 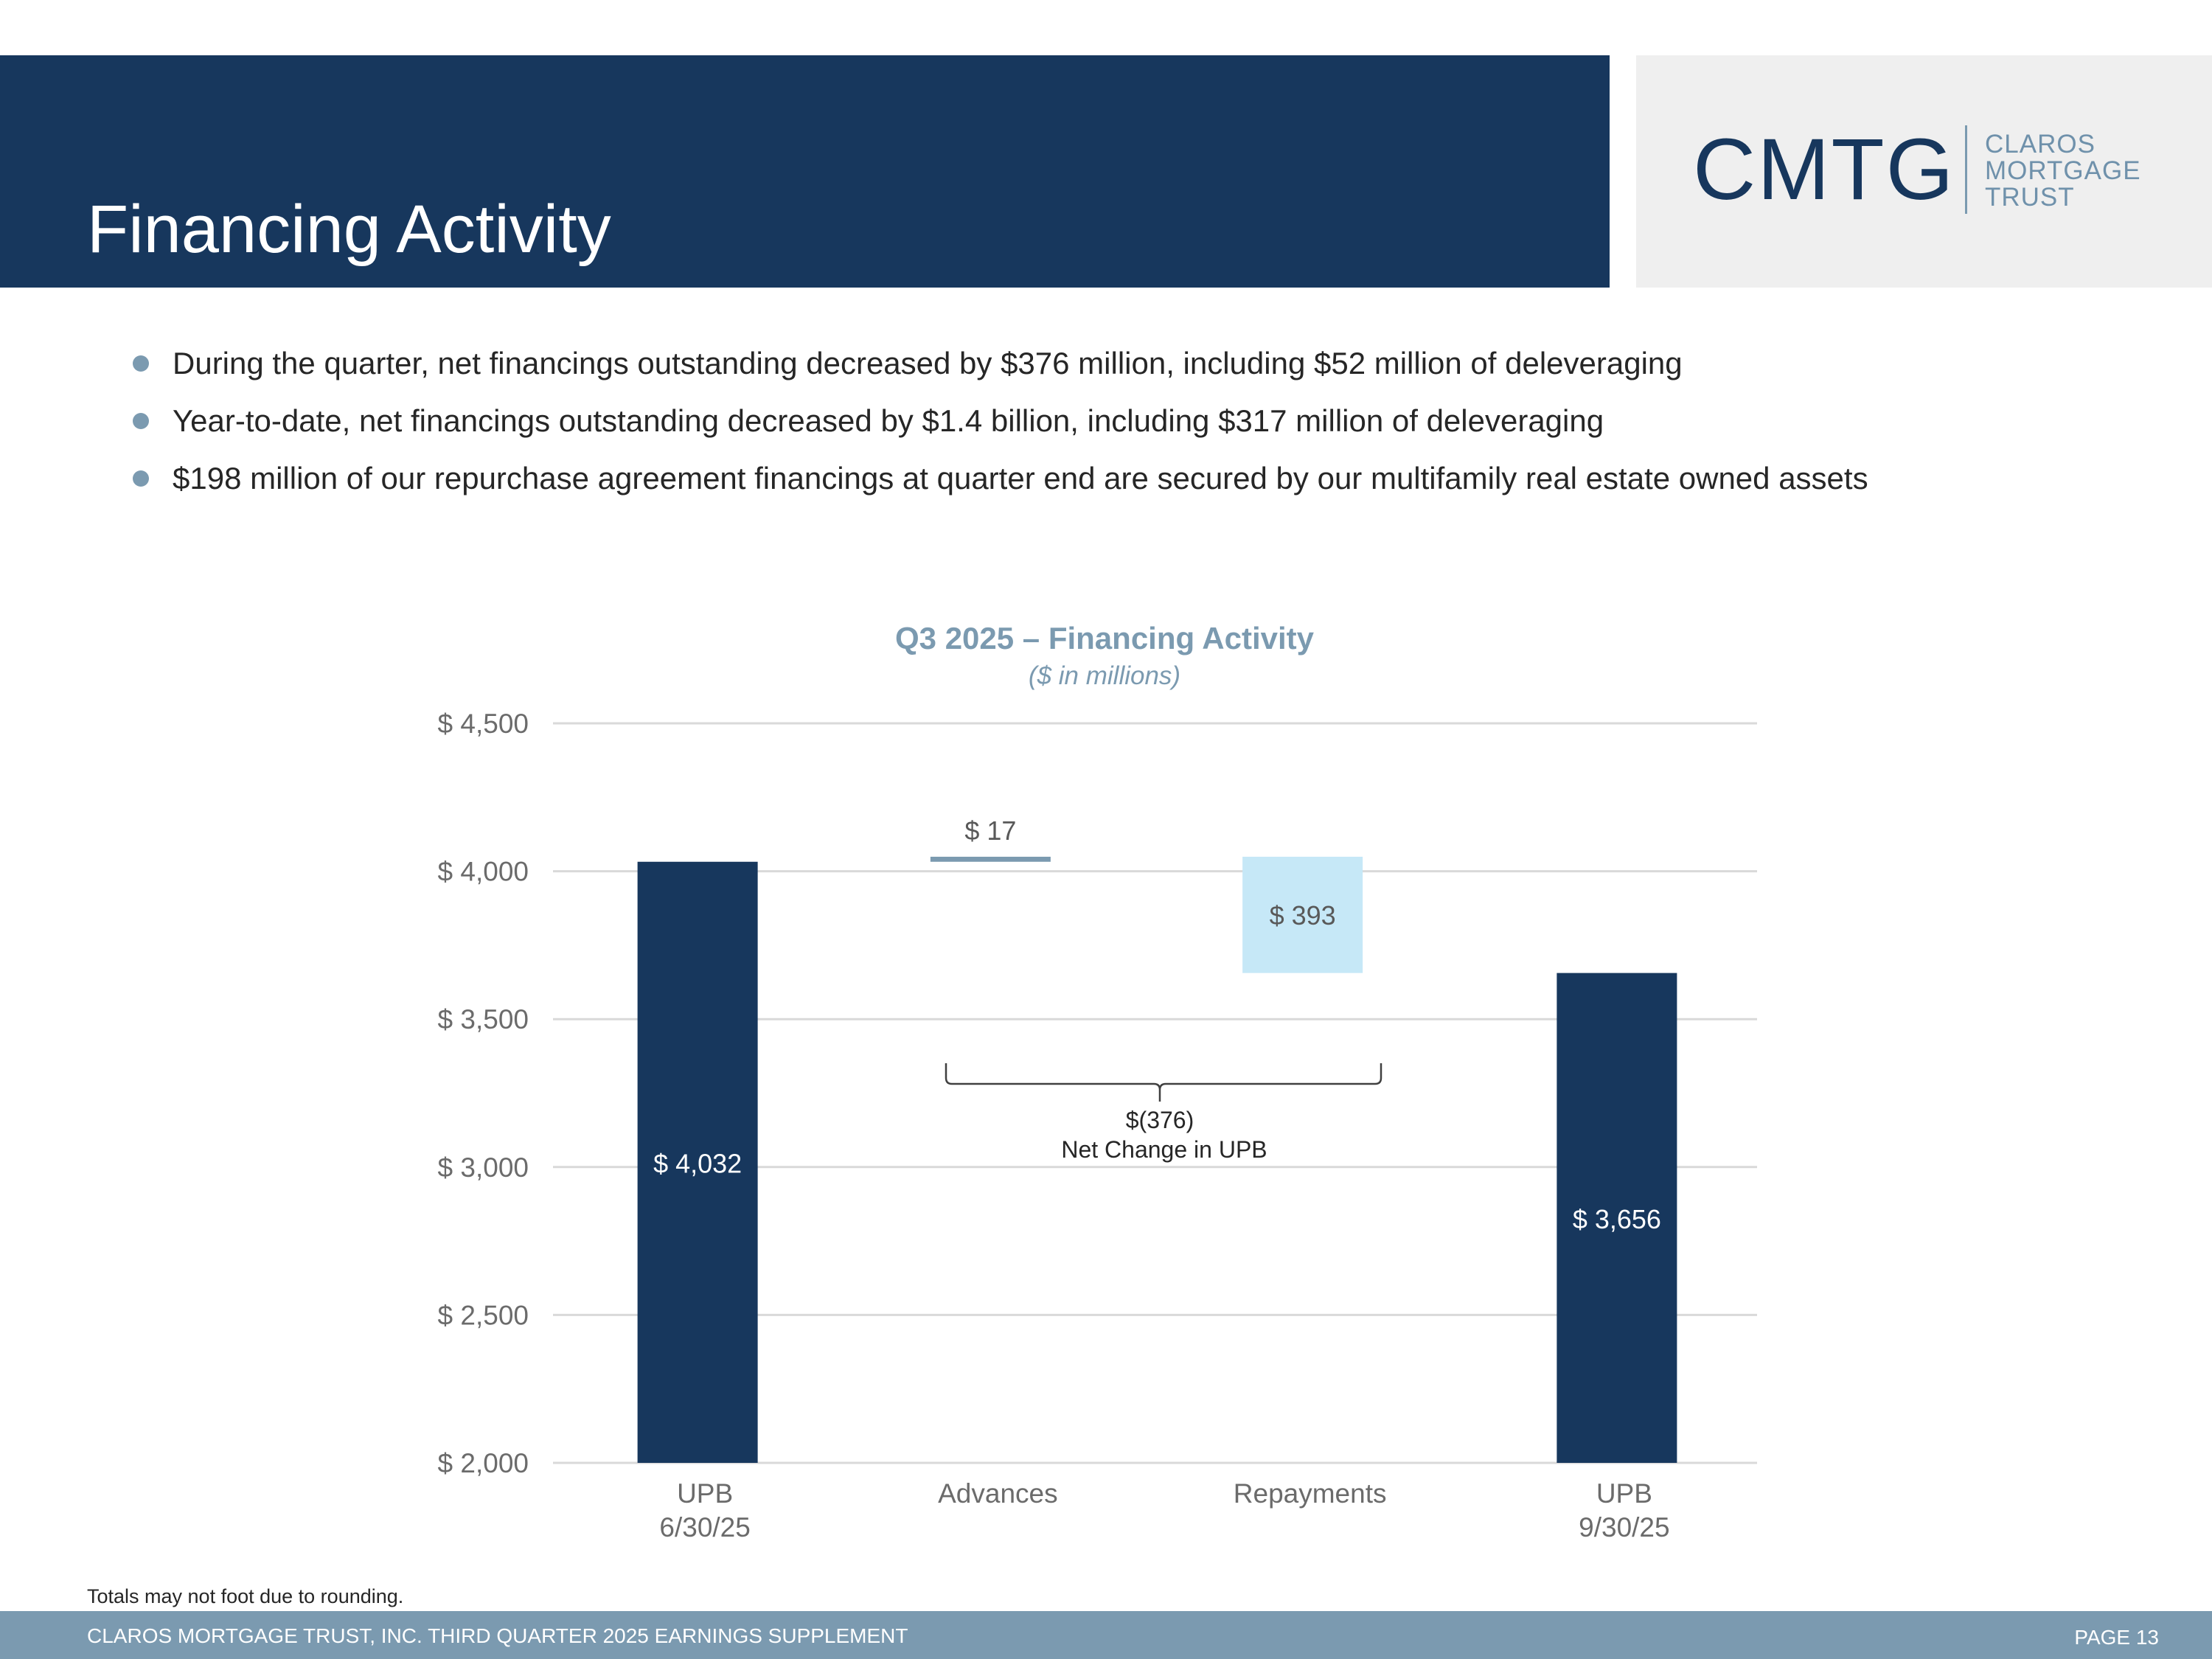 I want to click on y-tick-label: $ 2,500, so click(x=483, y=1315).